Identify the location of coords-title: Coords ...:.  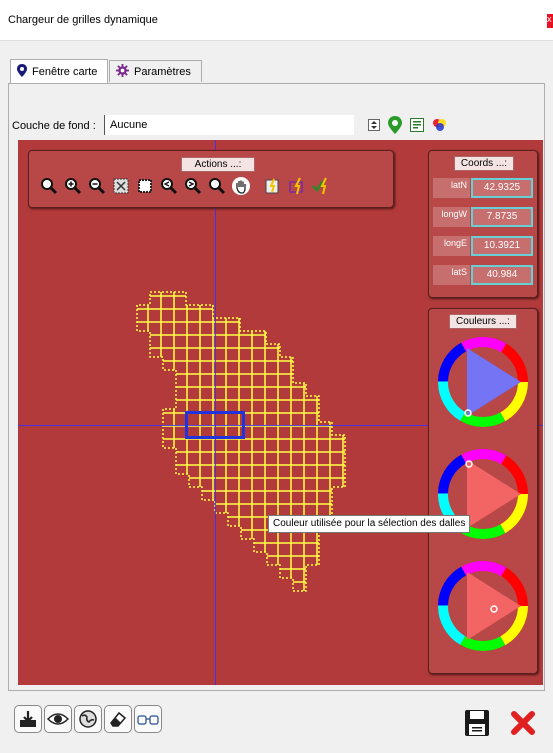
(484, 163).